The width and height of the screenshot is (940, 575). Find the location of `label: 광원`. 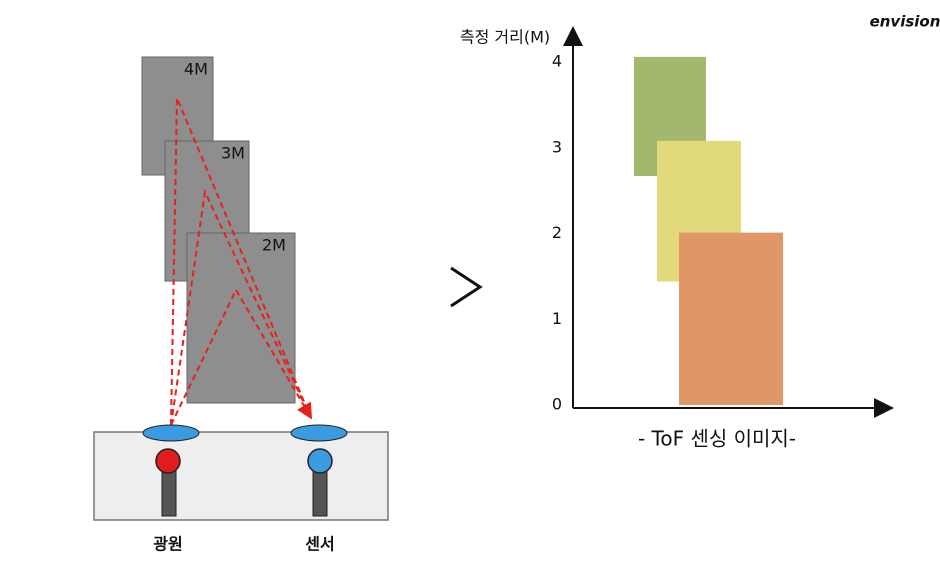

label: 광원 is located at coordinates (167, 544).